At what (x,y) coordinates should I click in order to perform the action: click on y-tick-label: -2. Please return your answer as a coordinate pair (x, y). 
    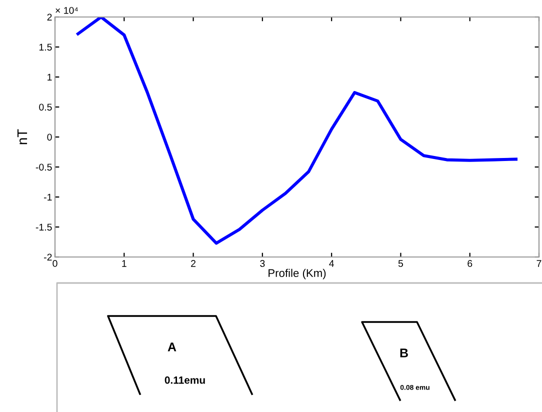
    Looking at the image, I should click on (48, 257).